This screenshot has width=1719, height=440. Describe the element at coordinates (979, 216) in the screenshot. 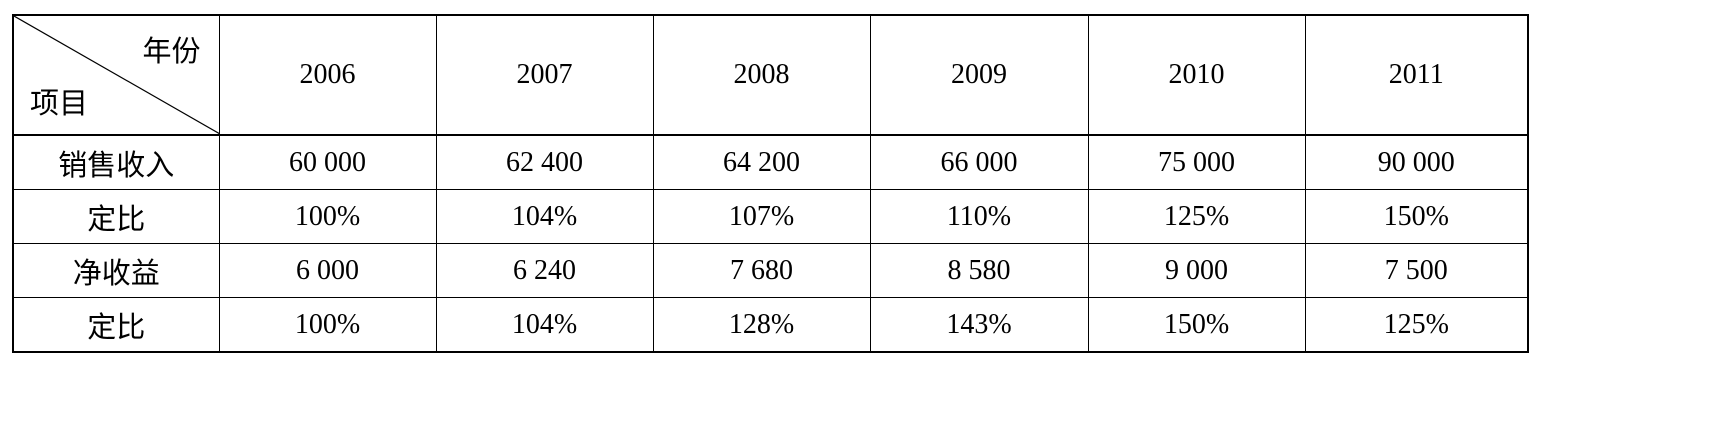

I see `cell: 110%` at that location.